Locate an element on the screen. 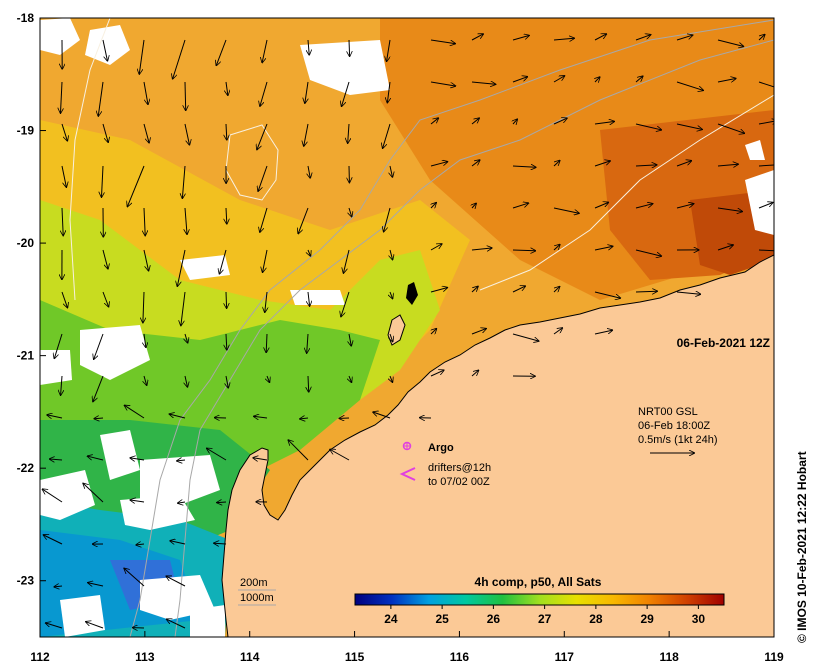 The height and width of the screenshot is (672, 818). argo-marker-icon is located at coordinates (407, 446).